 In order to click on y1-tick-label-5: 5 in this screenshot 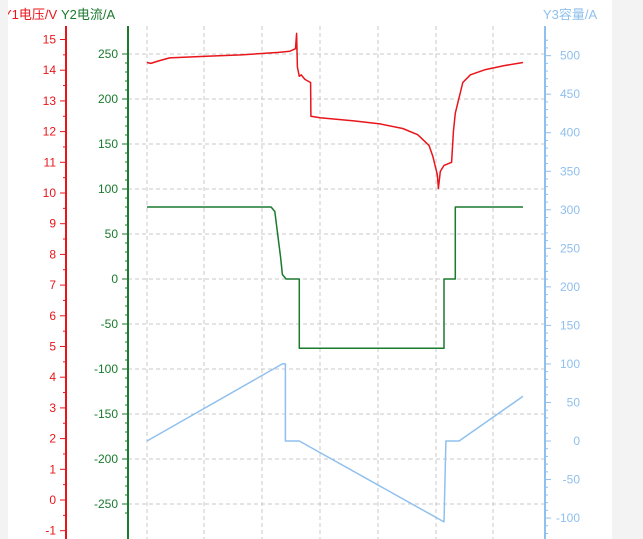, I will do `click(52, 347)`.